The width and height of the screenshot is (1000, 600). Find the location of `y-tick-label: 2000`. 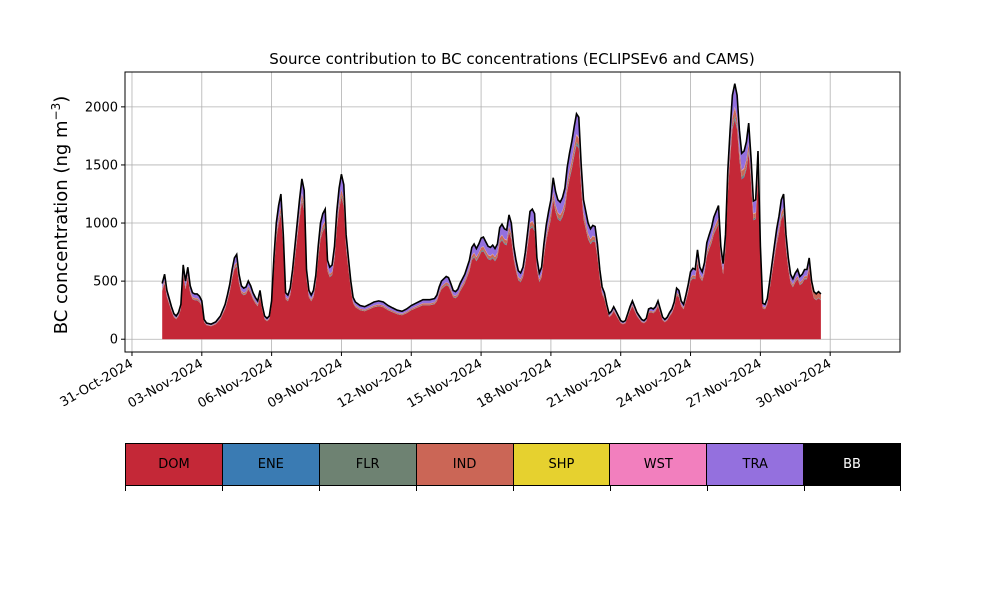

y-tick-label: 2000 is located at coordinates (101, 107).